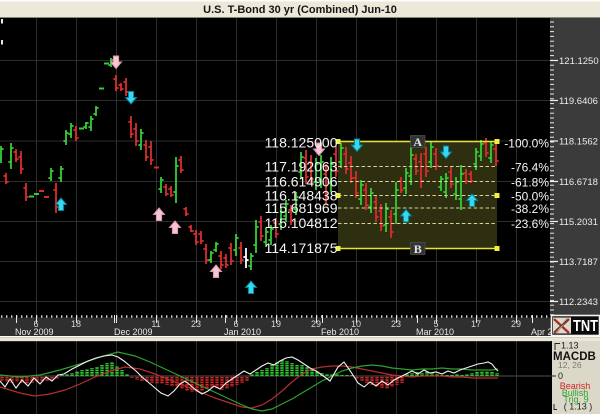  What do you see at coordinates (526, 144) in the screenshot?
I see `svg-text: -100.0%` at bounding box center [526, 144].